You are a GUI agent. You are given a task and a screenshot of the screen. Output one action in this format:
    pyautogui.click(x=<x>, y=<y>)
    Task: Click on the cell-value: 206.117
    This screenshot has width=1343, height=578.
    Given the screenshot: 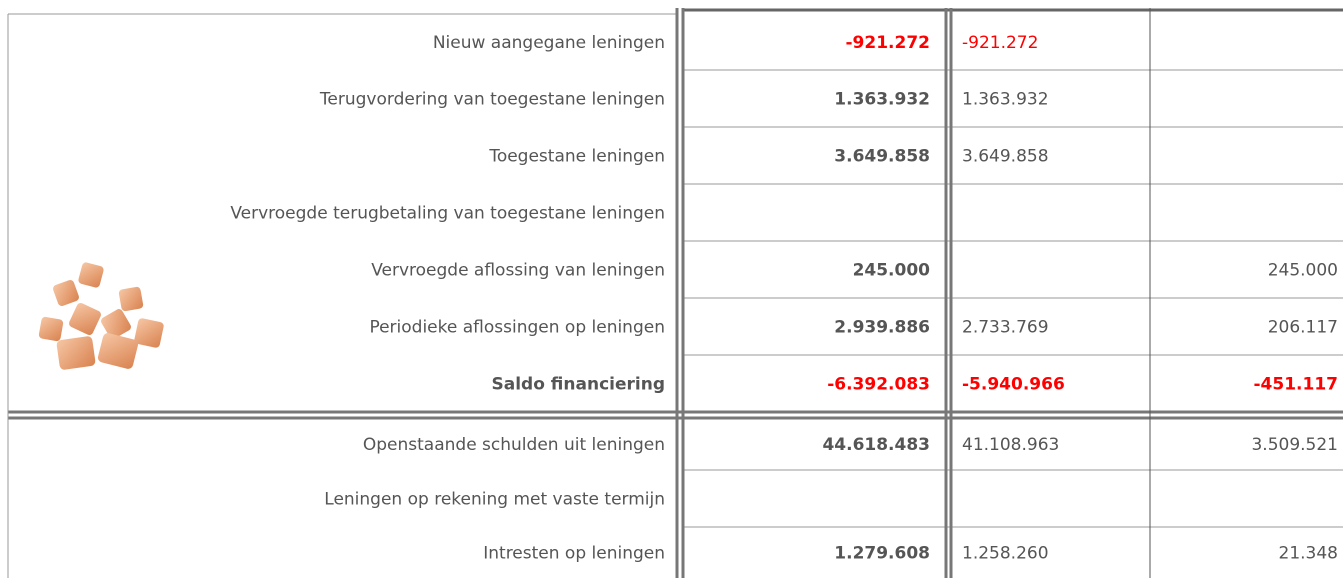 What is the action you would take?
    pyautogui.click(x=1303, y=328)
    